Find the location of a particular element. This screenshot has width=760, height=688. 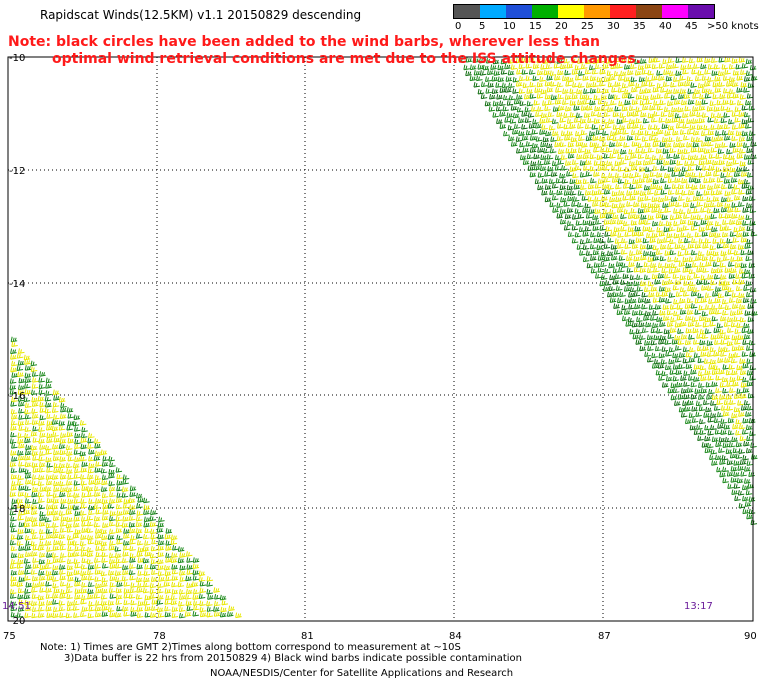

legend-label: 5 is located at coordinates (482, 26).